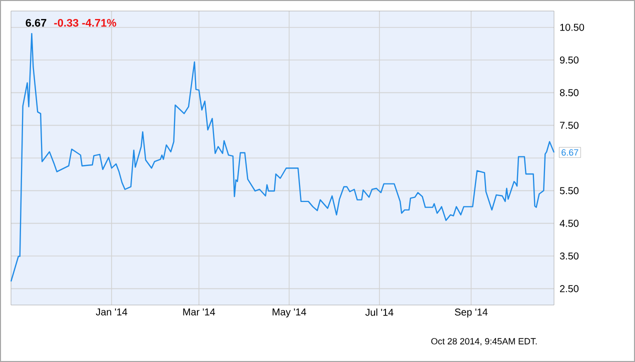 The width and height of the screenshot is (635, 362). Describe the element at coordinates (471, 313) in the screenshot. I see `x-tick-label: Sep '14` at that location.